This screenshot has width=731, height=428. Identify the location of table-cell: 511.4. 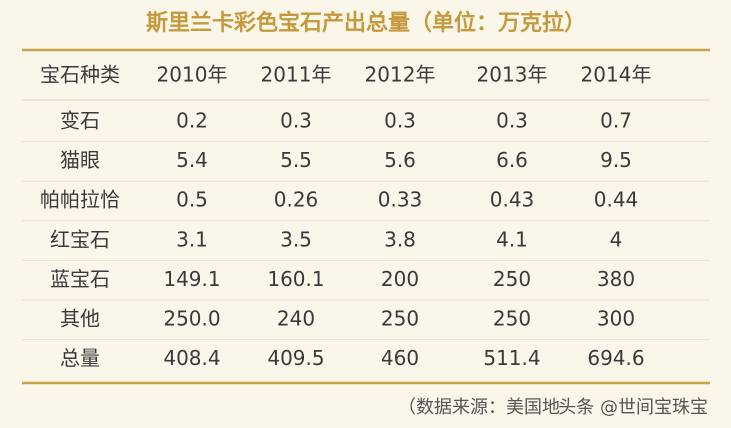
(511, 358).